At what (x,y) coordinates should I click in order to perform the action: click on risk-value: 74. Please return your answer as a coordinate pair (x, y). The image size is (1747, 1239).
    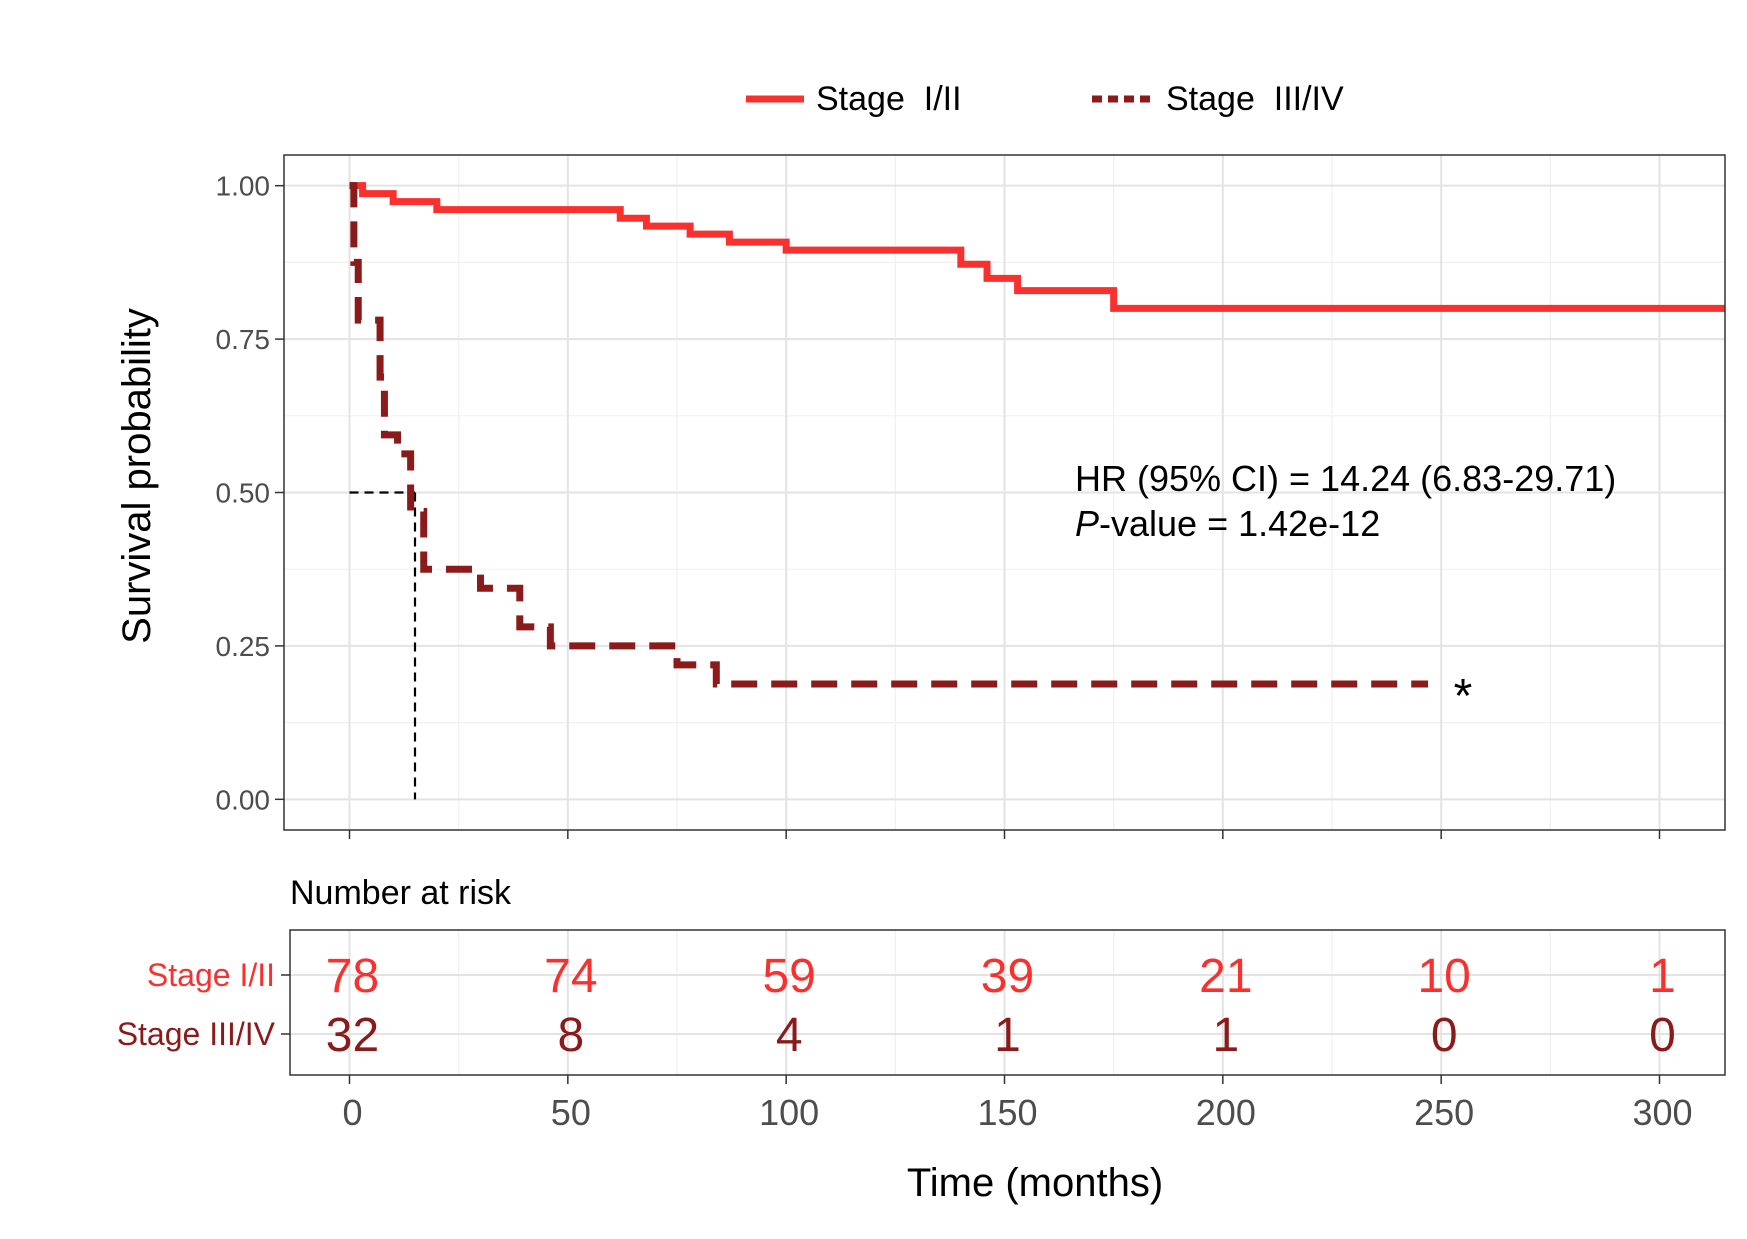
    Looking at the image, I should click on (570, 976).